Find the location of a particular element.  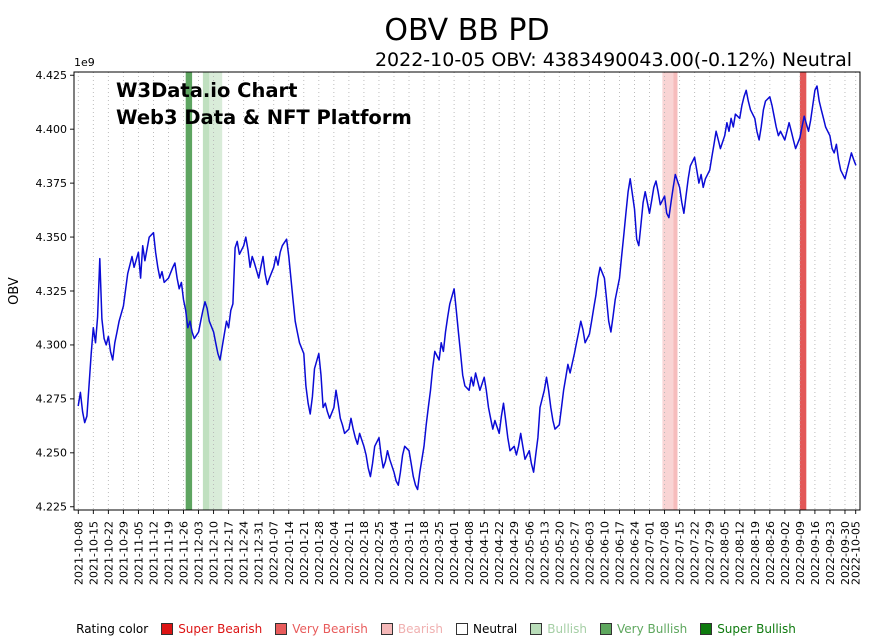

rating-band-very_bullish is located at coordinates (189, 291).